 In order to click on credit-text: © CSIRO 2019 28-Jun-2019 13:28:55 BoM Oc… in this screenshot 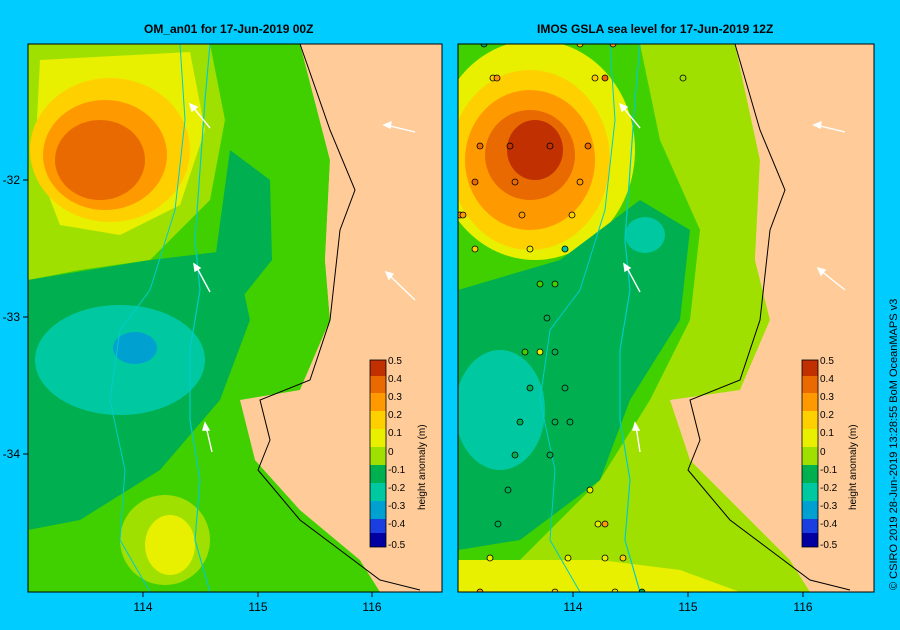, I will do `click(894, 444)`.